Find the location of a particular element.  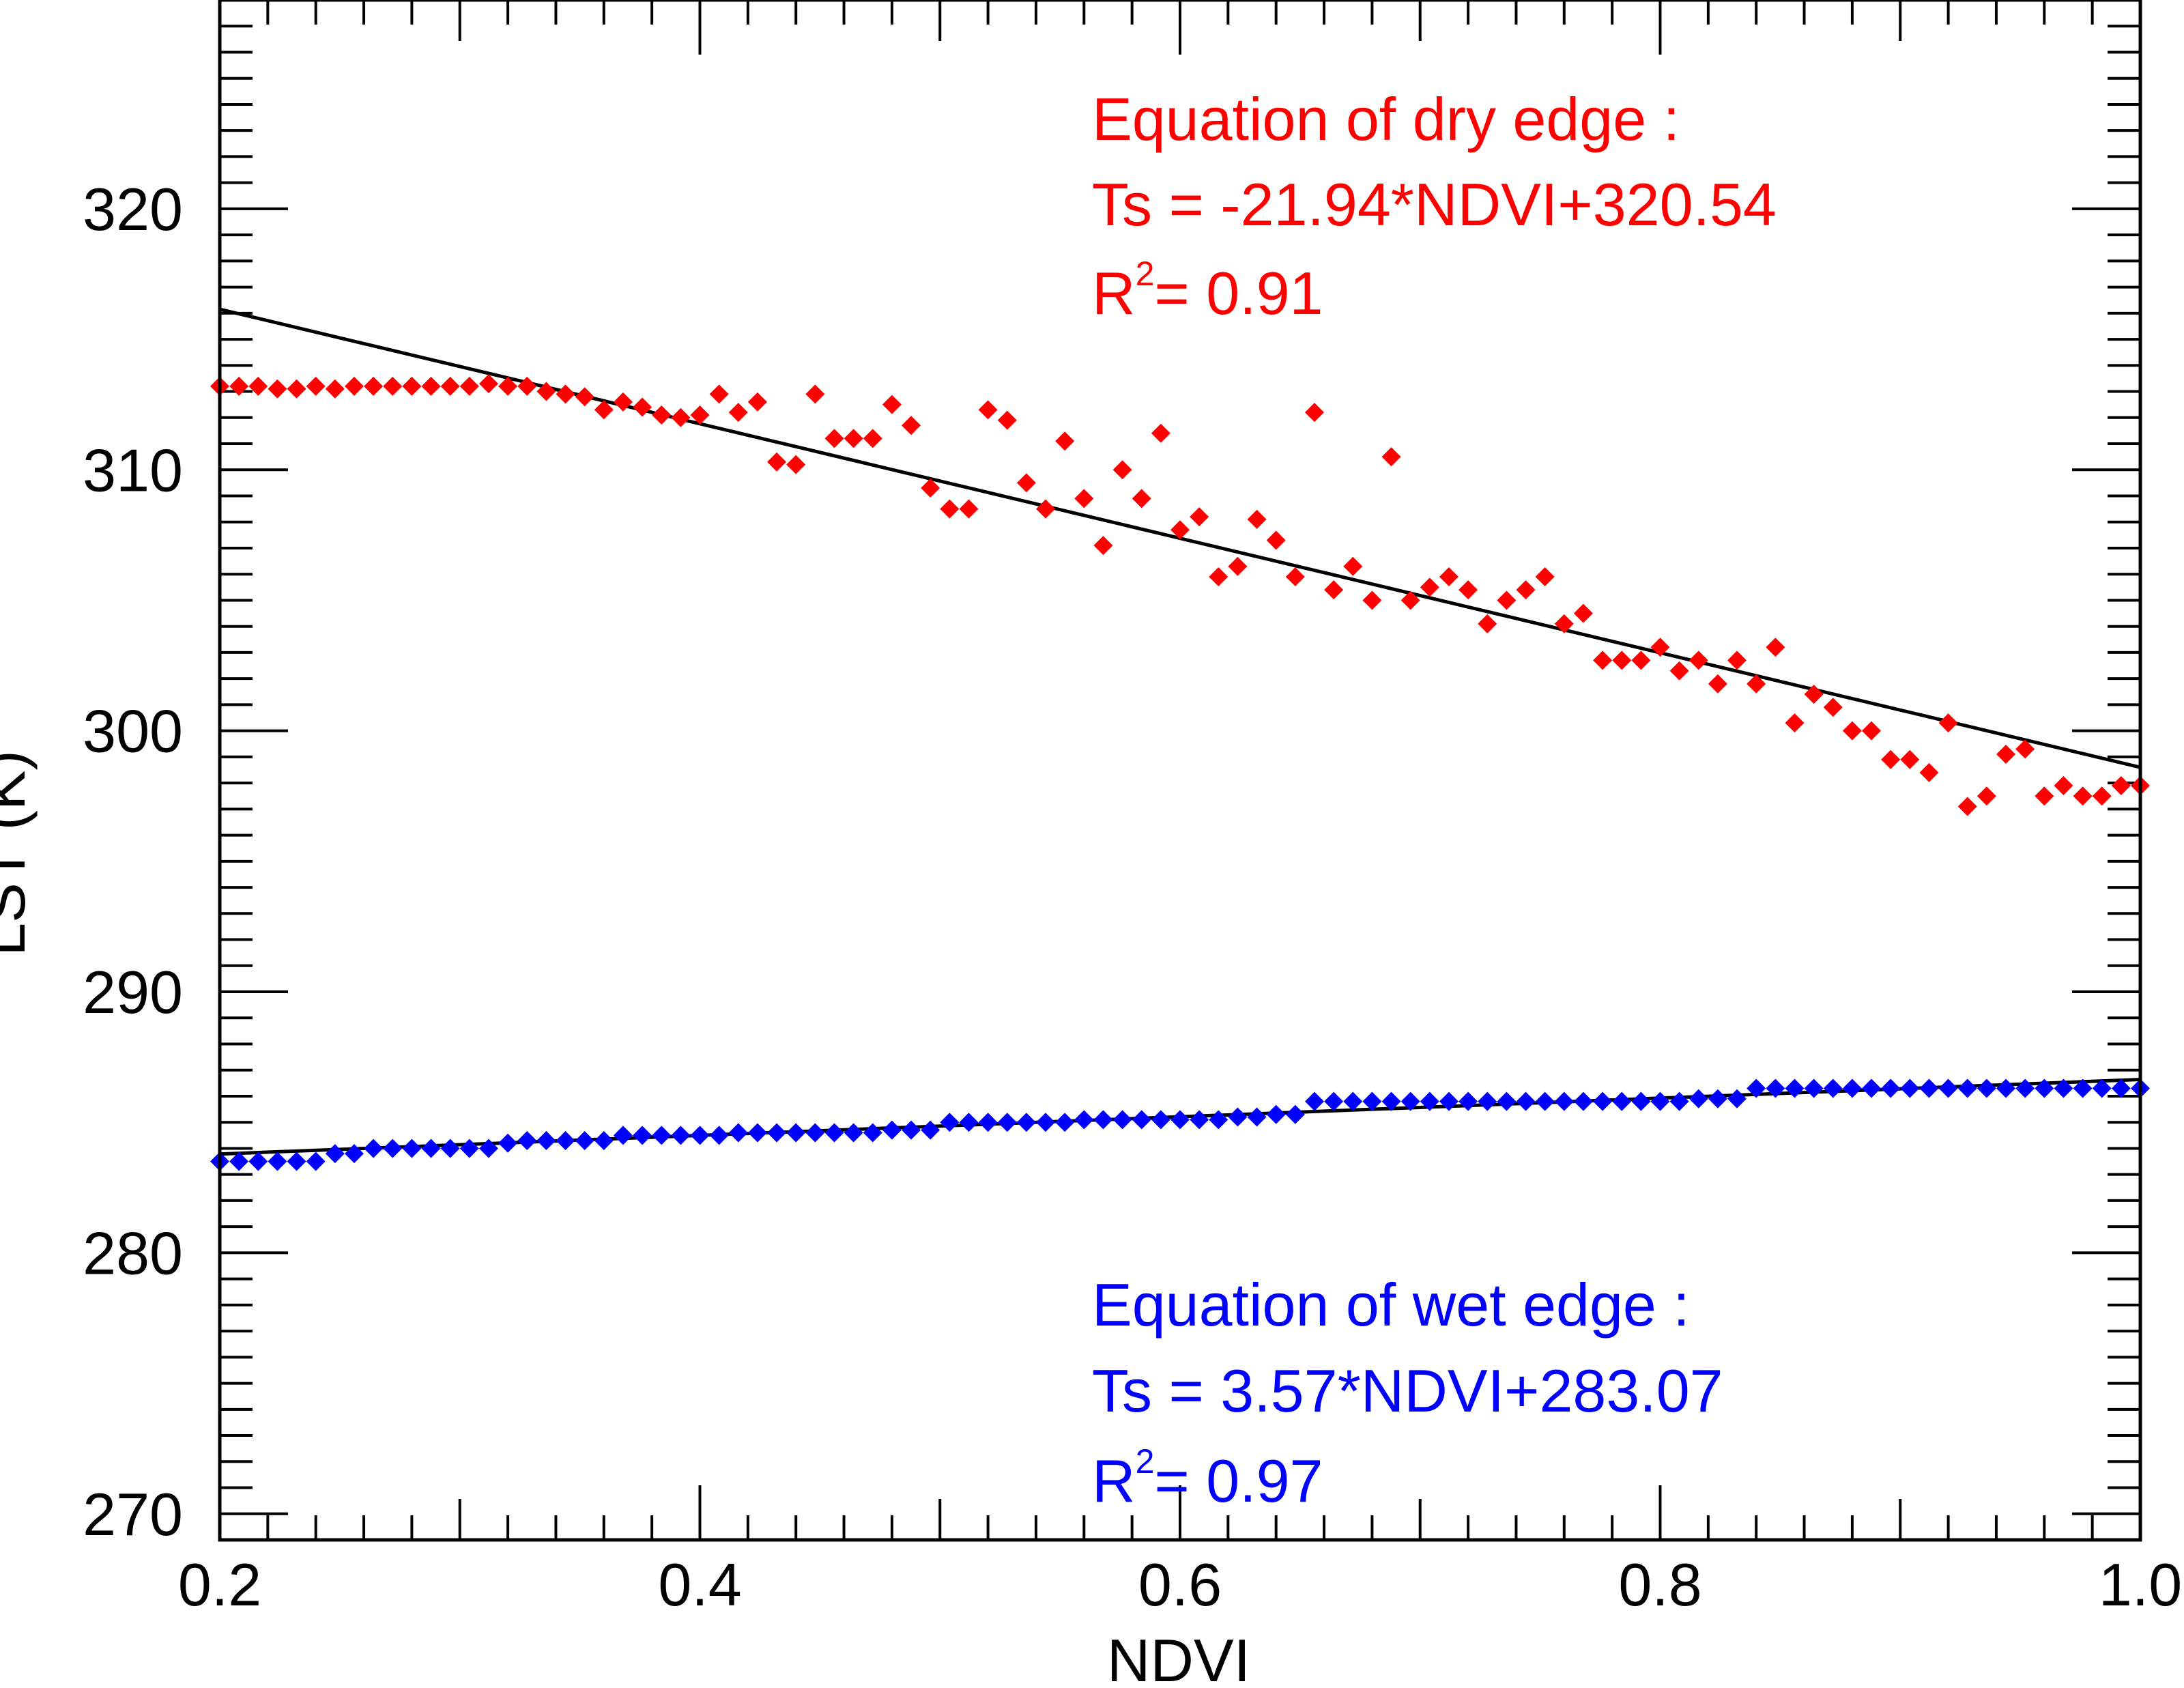

y-tick-label: 310 is located at coordinates (133, 470).